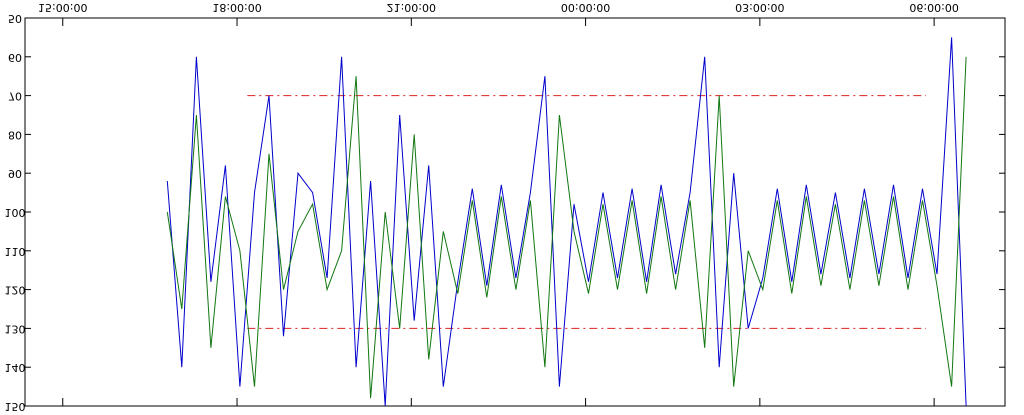 Image resolution: width=1024 pixels, height=415 pixels. I want to click on y-tick-label: 50, so click(15, 18).